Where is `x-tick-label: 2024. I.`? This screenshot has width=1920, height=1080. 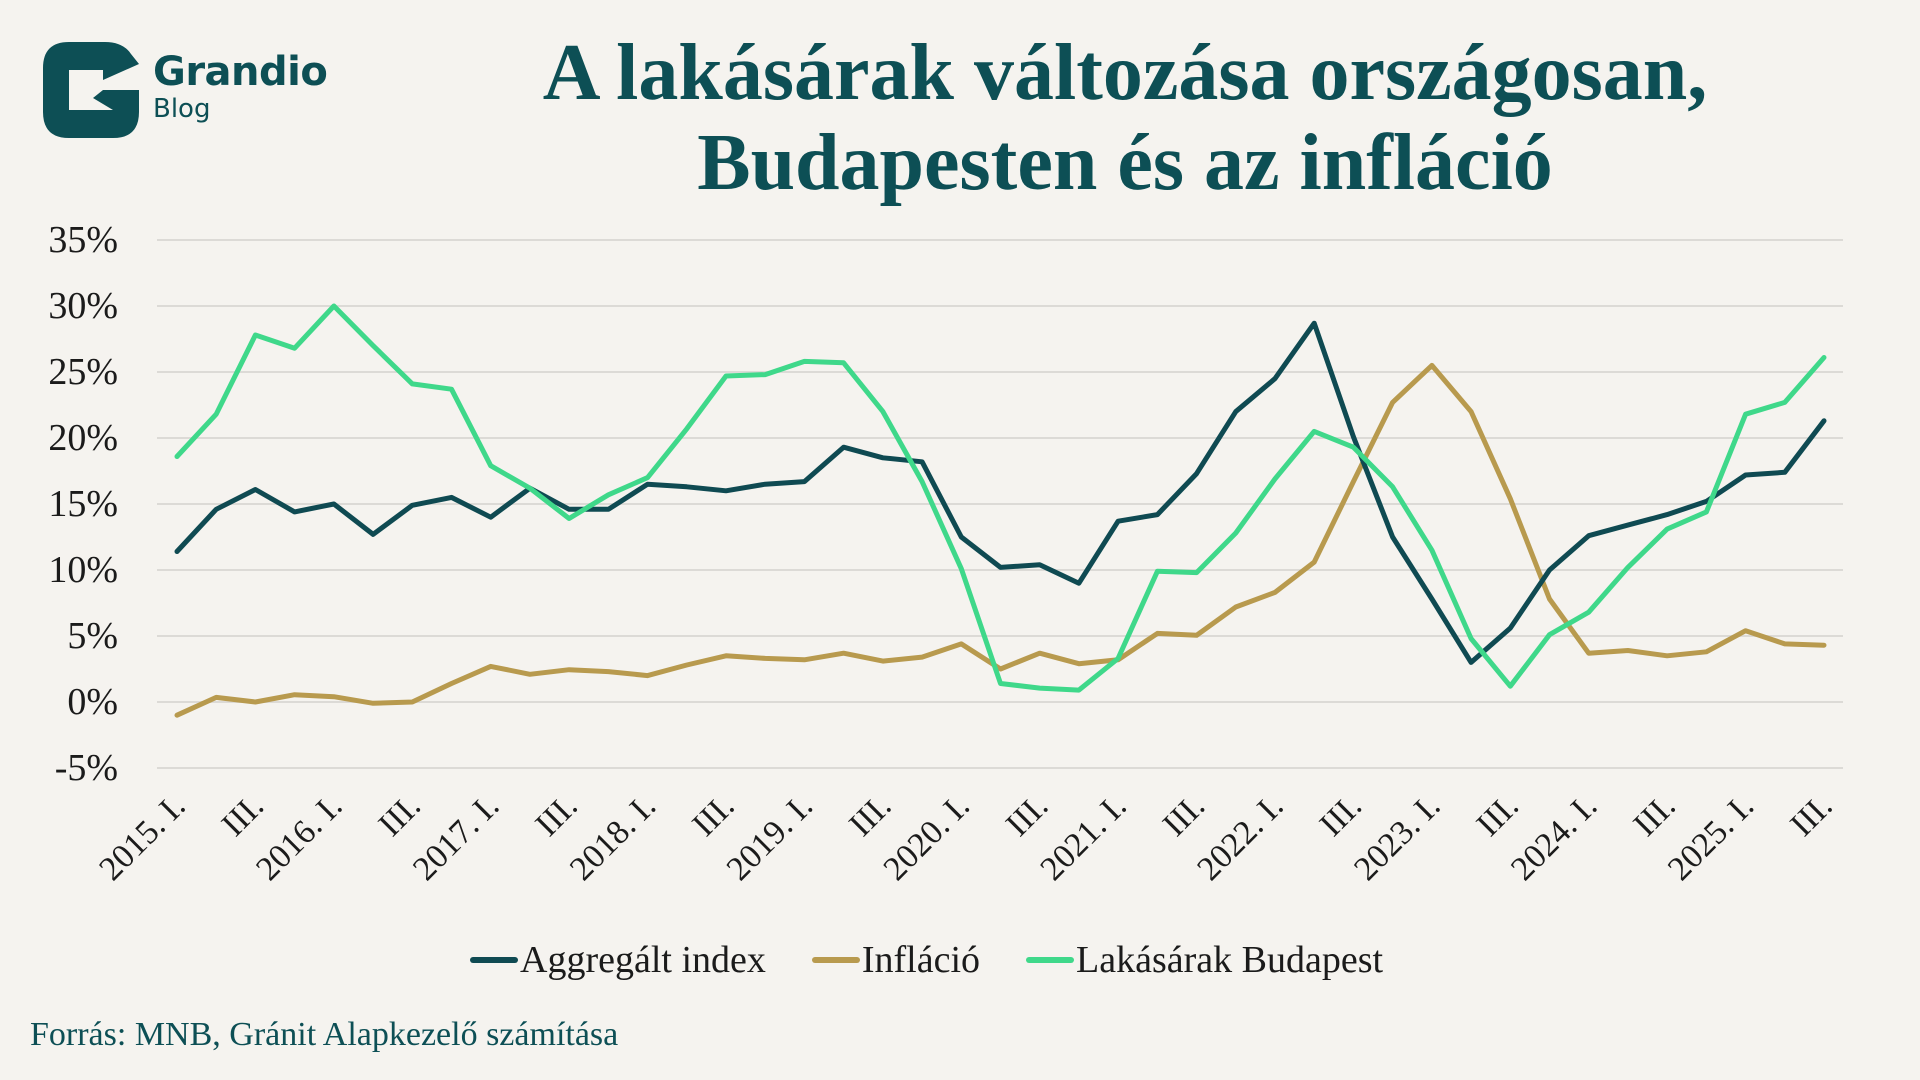
x-tick-label: 2024. I. is located at coordinates (1554, 837).